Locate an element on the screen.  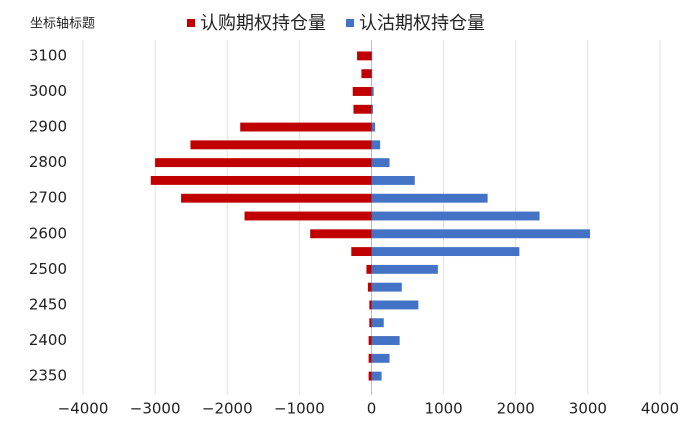
x-tick-label: 1000 is located at coordinates (444, 409).